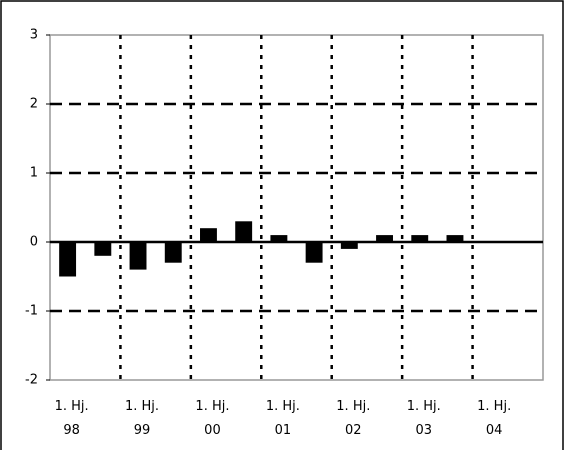 This screenshot has height=450, width=564. Describe the element at coordinates (282, 418) in the screenshot. I see `x-tick-label: 1. Hj. 01` at that location.